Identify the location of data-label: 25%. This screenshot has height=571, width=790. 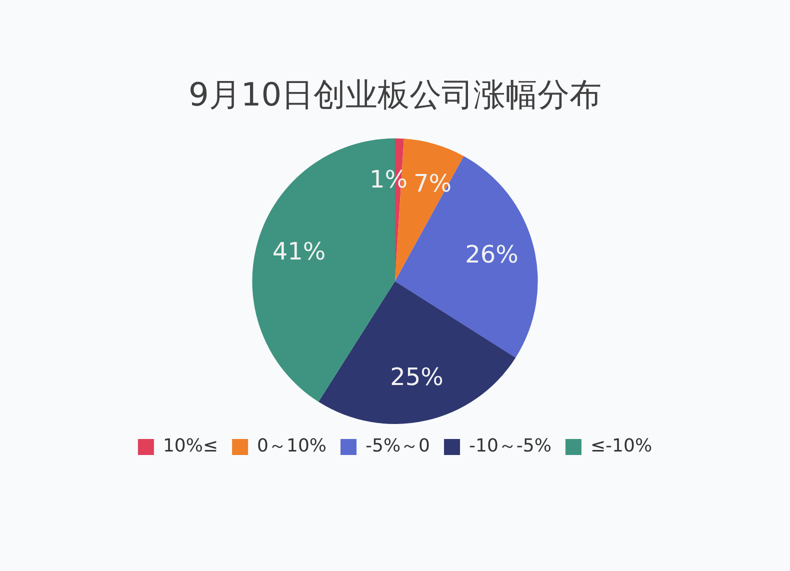
(417, 376).